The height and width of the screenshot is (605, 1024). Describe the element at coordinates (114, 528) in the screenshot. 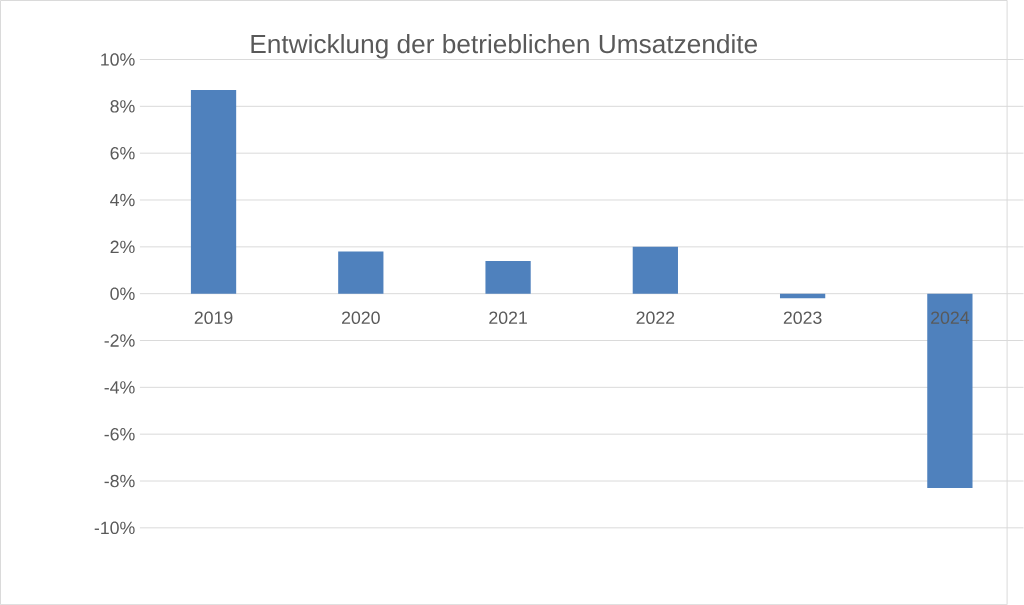

I see `y-tick-label: -10%` at that location.